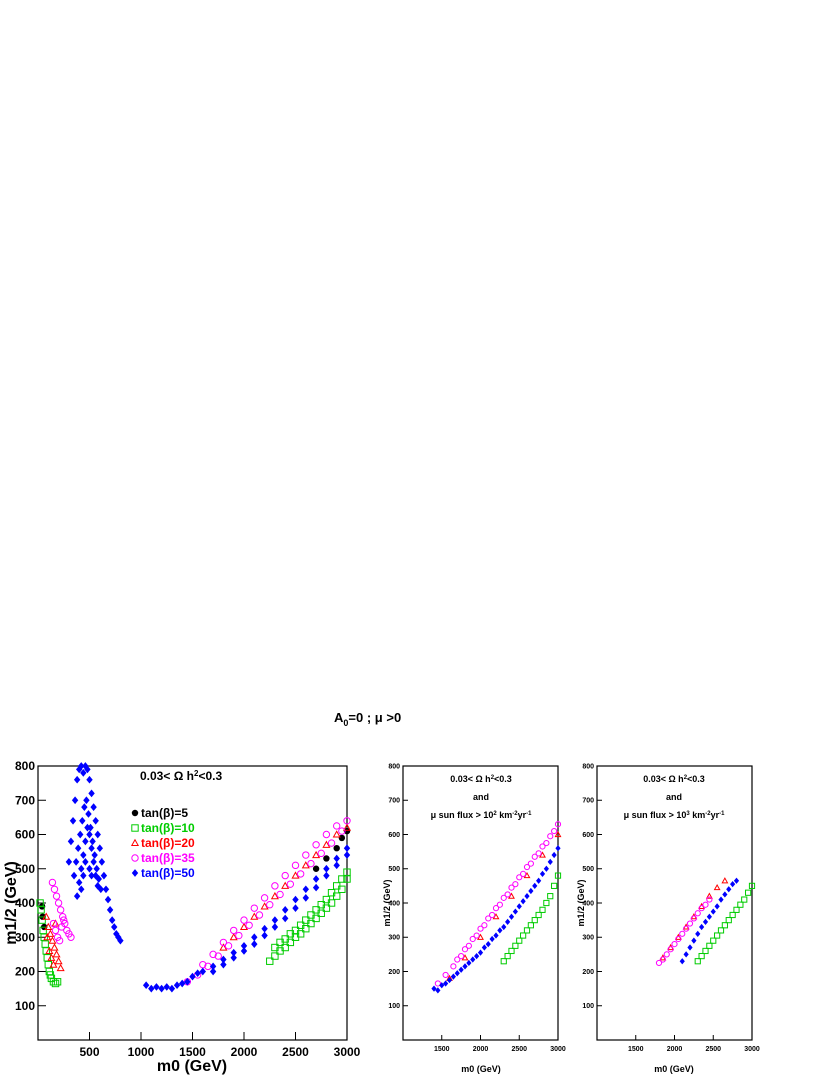  Describe the element at coordinates (394, 972) in the screenshot. I see `y-tick-label: 200` at that location.